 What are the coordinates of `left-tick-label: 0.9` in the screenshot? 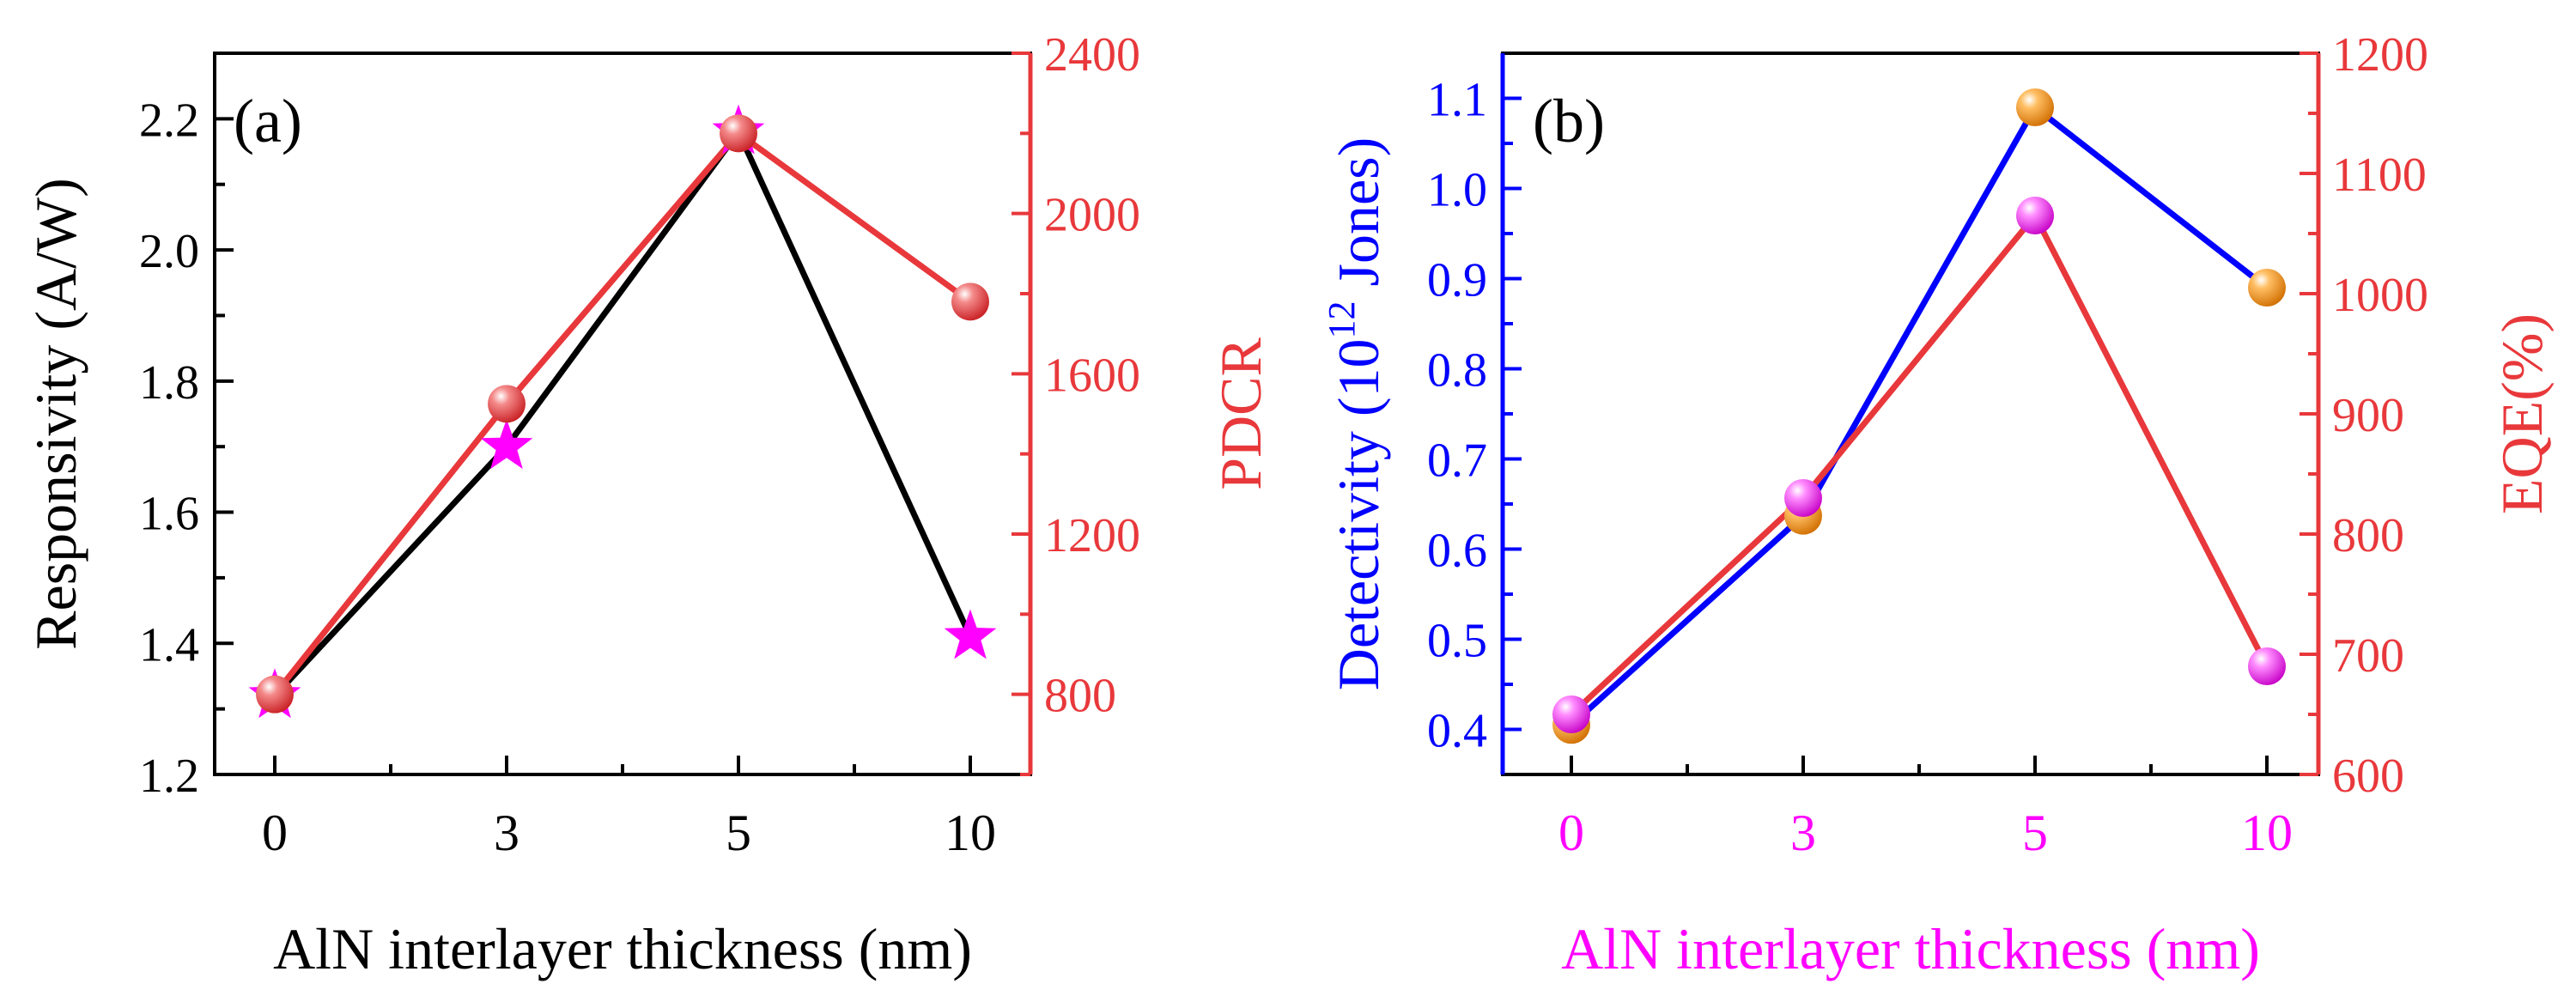 It's located at (1457, 281).